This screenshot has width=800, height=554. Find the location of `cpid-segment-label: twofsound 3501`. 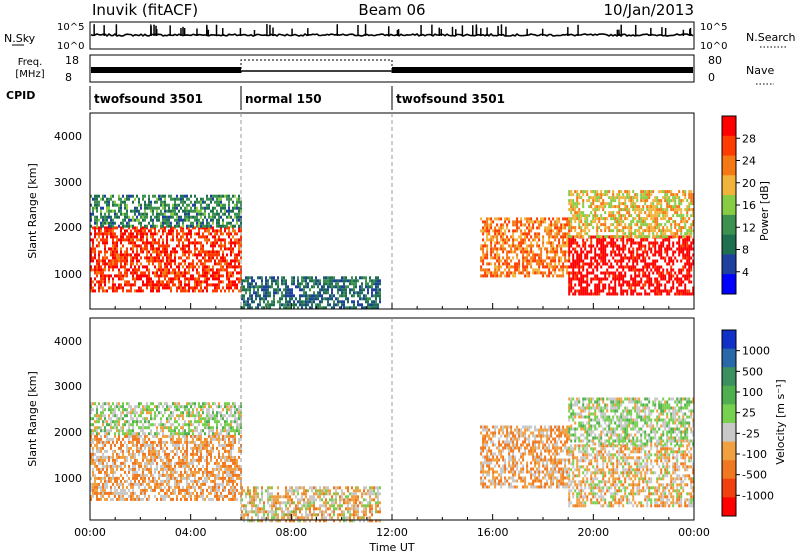

cpid-segment-label: twofsound 3501 is located at coordinates (148, 99).